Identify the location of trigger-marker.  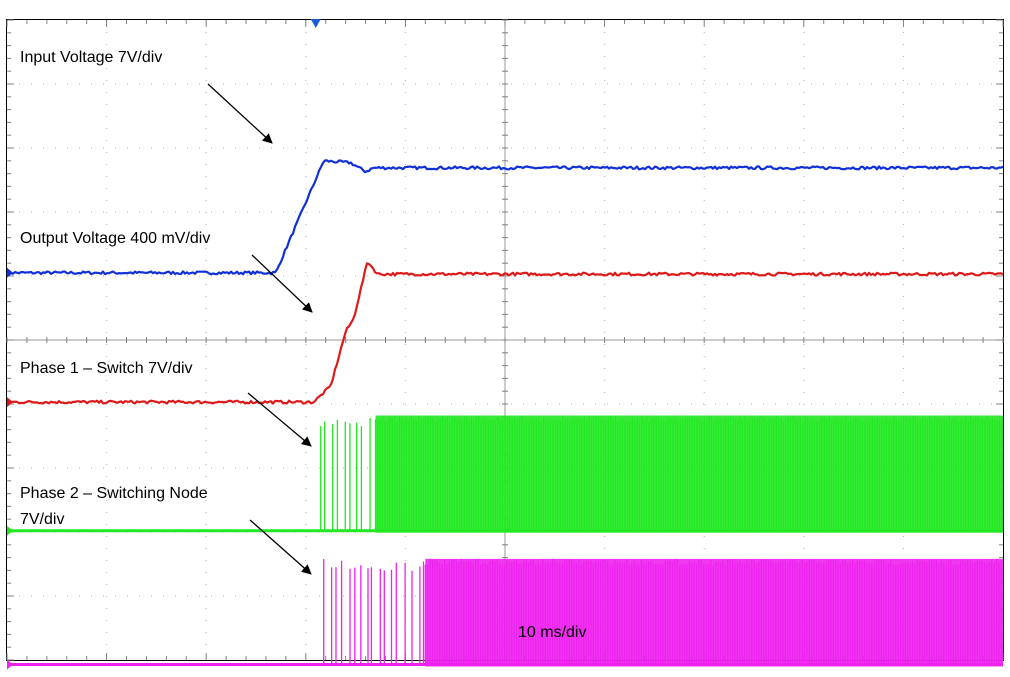
(315, 23).